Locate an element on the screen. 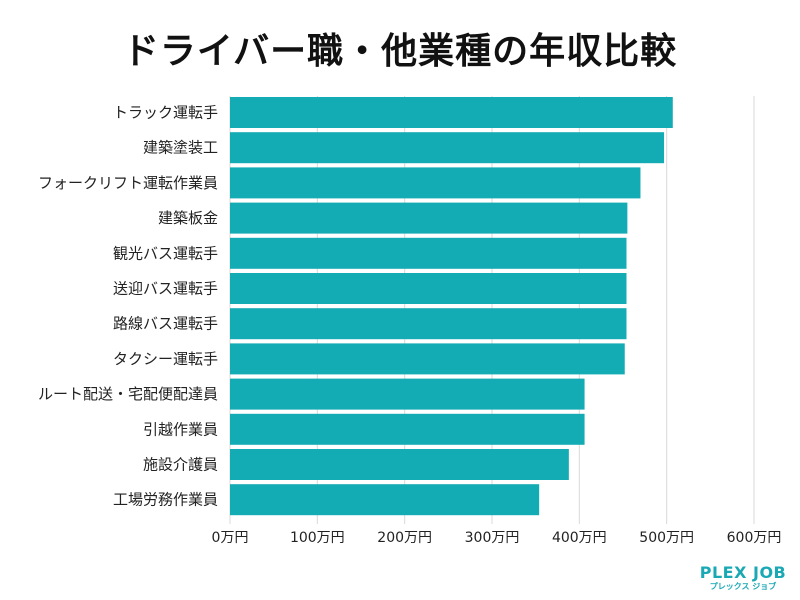 The image size is (800, 600). x-axis-tick-labels: 0万円 100万円 200万円 300万円 400万円 500万円 600万円 is located at coordinates (497, 538).